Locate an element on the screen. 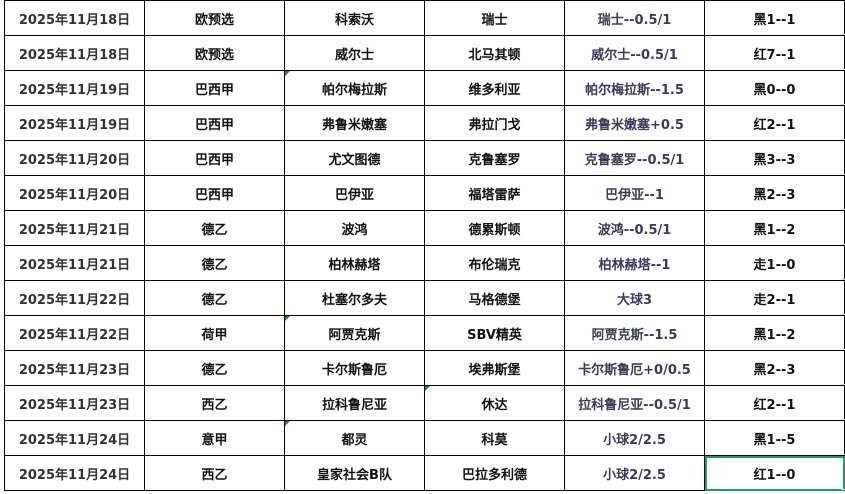  league-cell: 意甲 is located at coordinates (214, 438).